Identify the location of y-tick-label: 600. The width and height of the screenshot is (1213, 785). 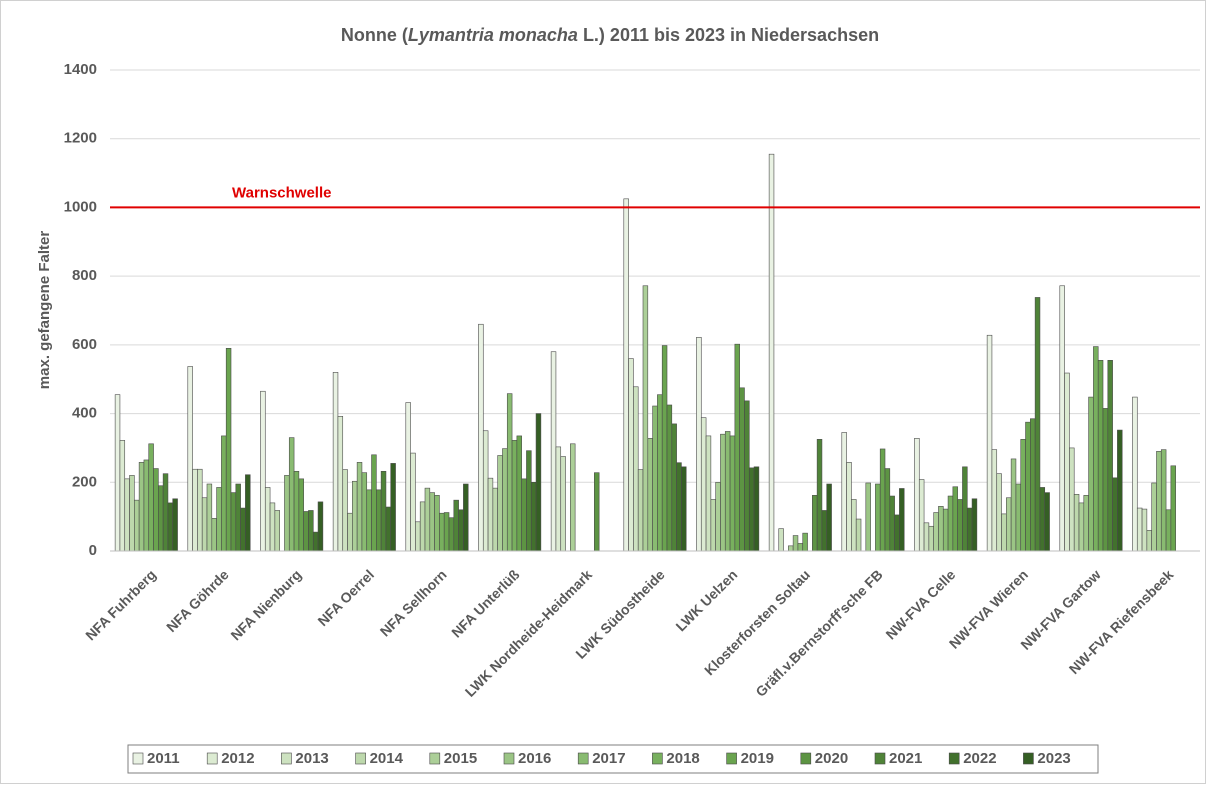
(84, 344).